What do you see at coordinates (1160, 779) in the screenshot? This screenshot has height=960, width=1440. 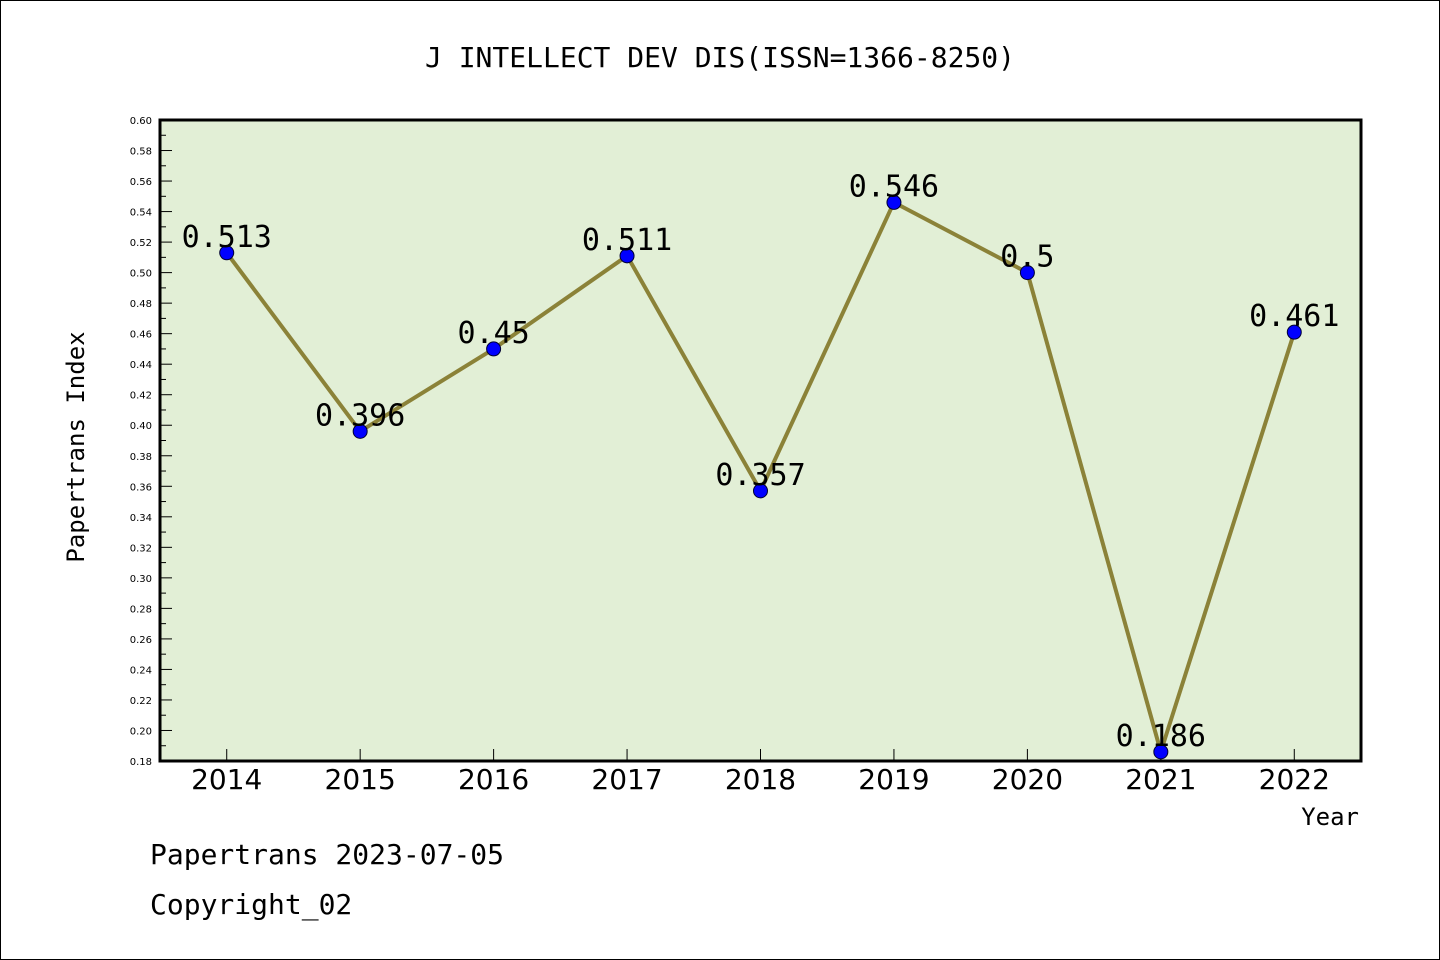 I see `x-tick-label: 2021` at bounding box center [1160, 779].